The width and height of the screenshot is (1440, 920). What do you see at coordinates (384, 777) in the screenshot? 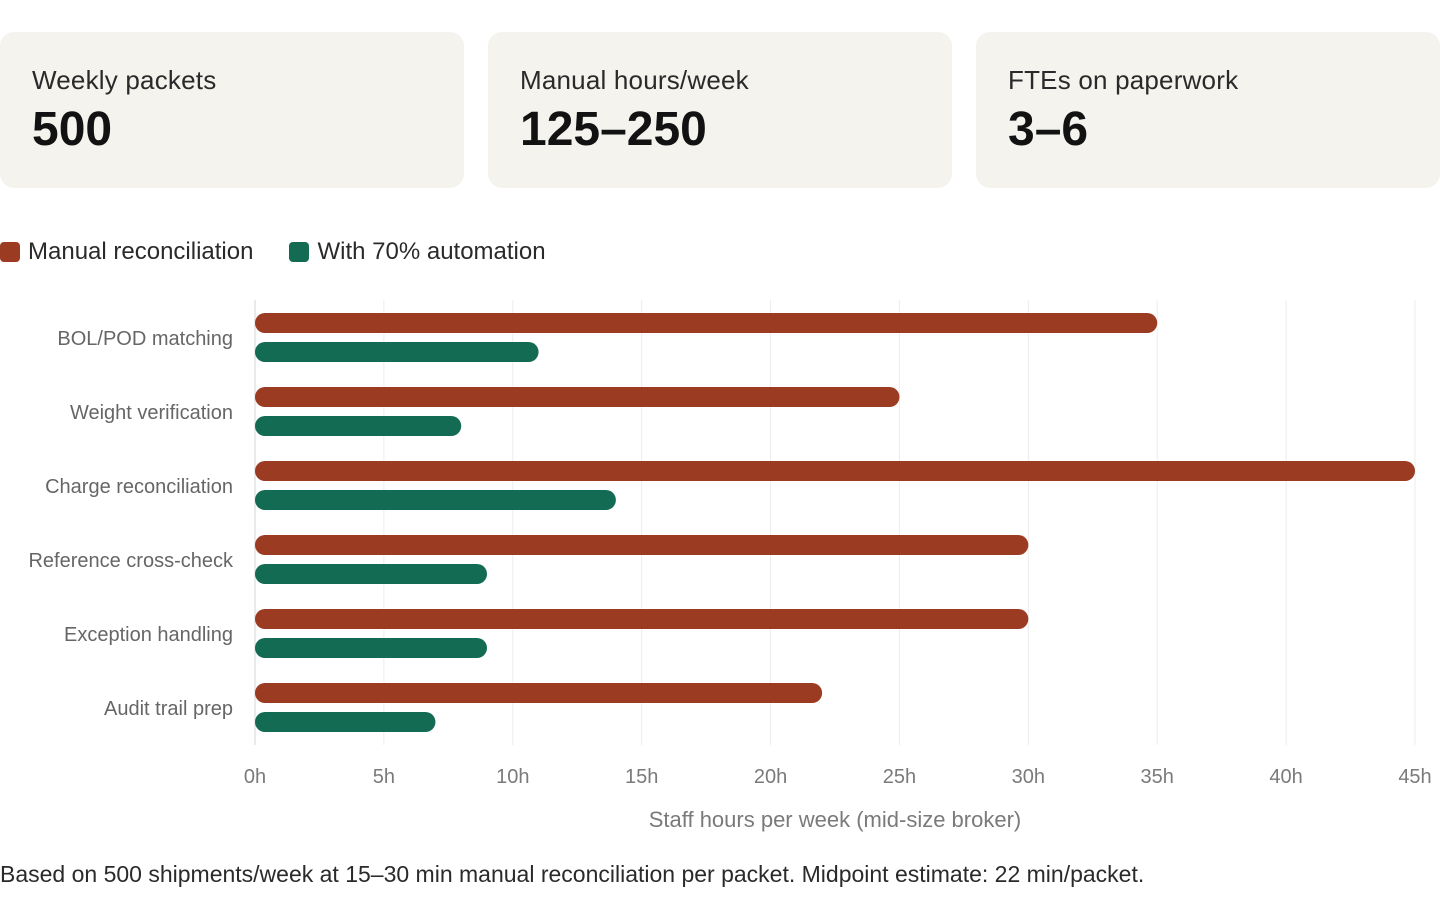
I see `x-tick-label: 5h` at bounding box center [384, 777].